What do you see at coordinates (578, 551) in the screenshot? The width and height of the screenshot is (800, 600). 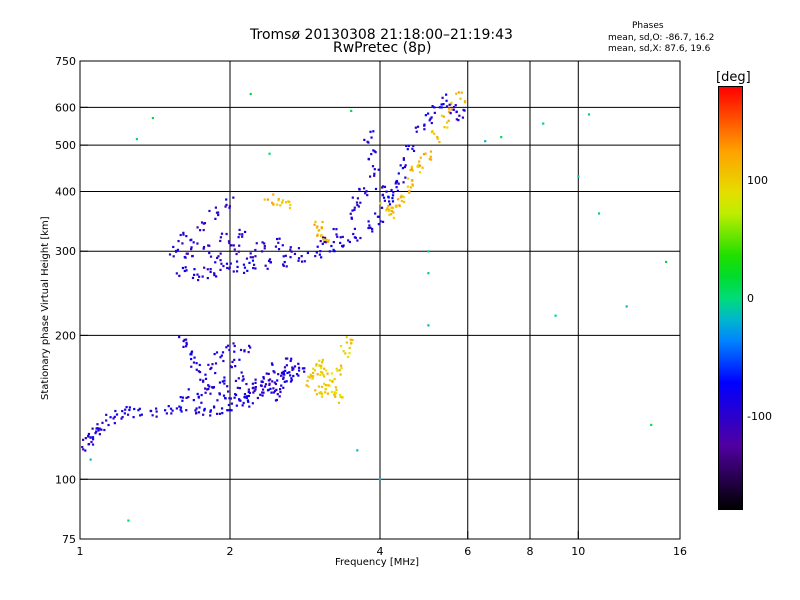 I see `x-tick-label: 10` at bounding box center [578, 551].